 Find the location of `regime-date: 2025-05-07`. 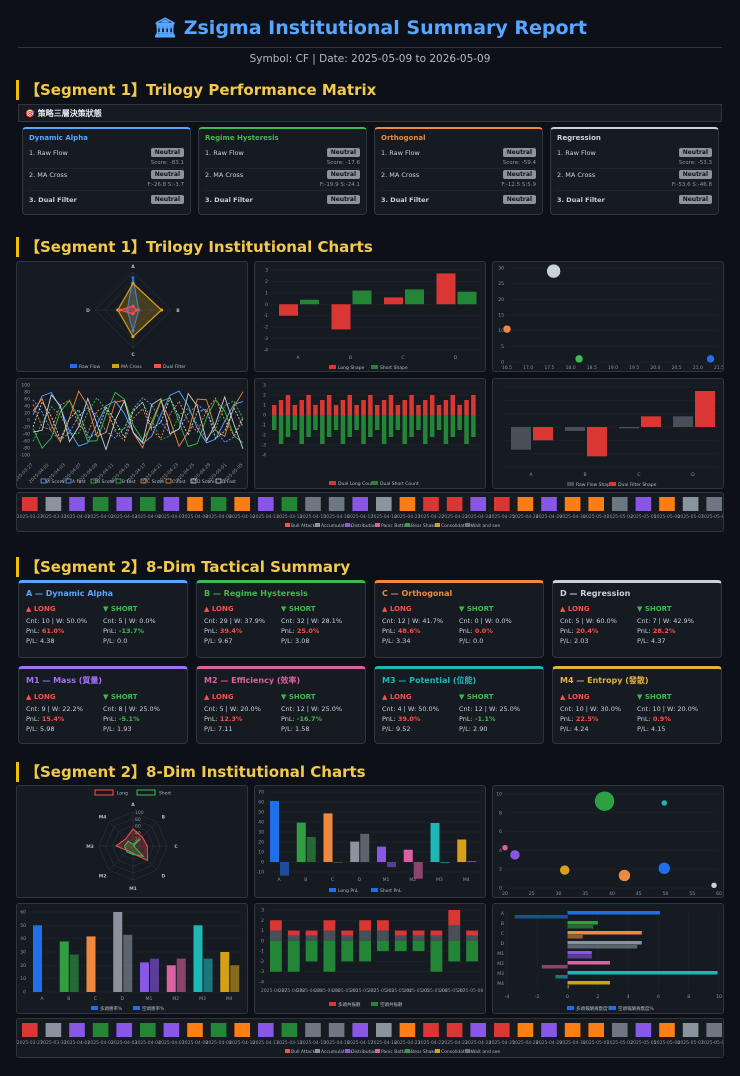

regime-date: 2025-05-07 is located at coordinates (691, 1043).